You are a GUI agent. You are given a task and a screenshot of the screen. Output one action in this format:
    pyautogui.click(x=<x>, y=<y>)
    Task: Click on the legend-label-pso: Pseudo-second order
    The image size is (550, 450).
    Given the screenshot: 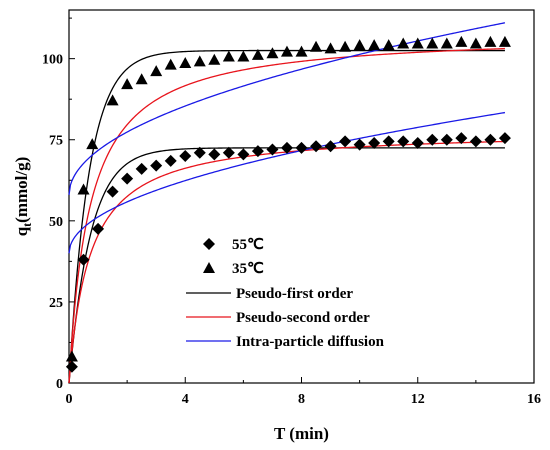 What is the action you would take?
    pyautogui.click(x=303, y=318)
    